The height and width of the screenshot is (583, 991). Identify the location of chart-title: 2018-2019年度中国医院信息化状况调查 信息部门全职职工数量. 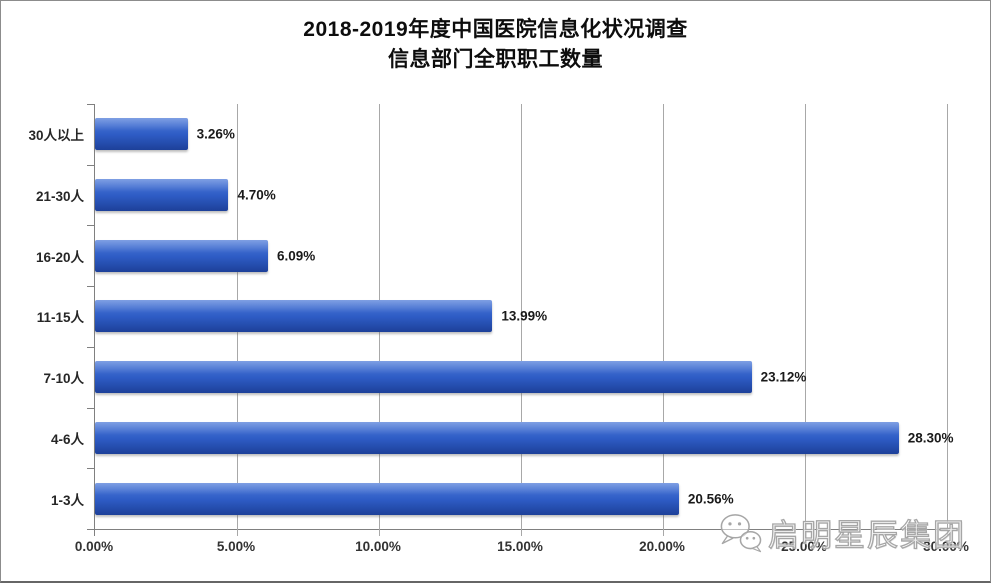
(495, 45).